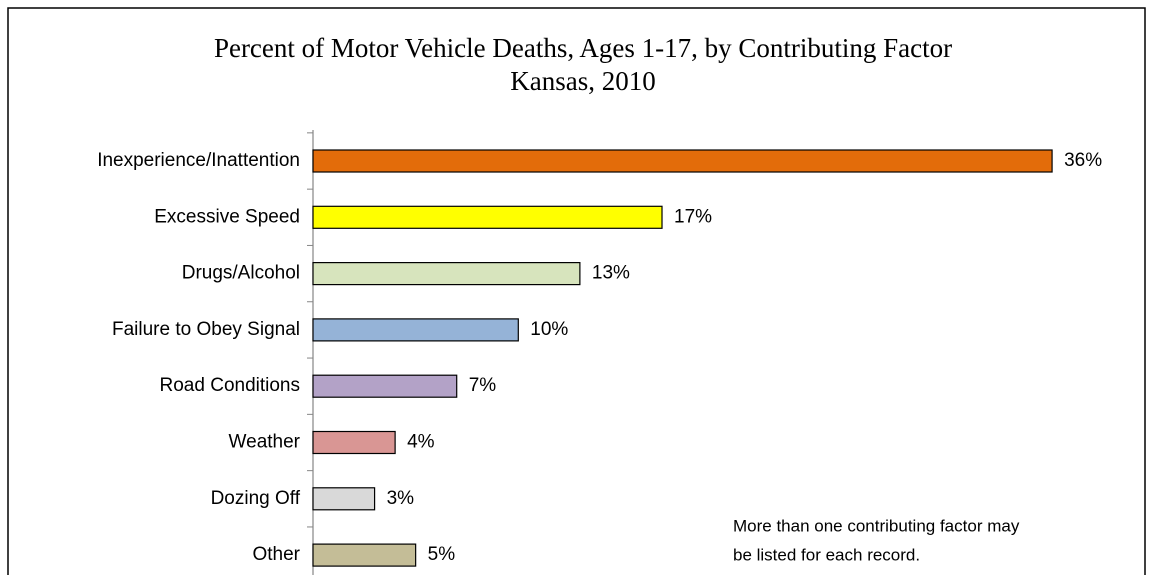  Describe the element at coordinates (276, 554) in the screenshot. I see `y-tick-label: Other` at that location.